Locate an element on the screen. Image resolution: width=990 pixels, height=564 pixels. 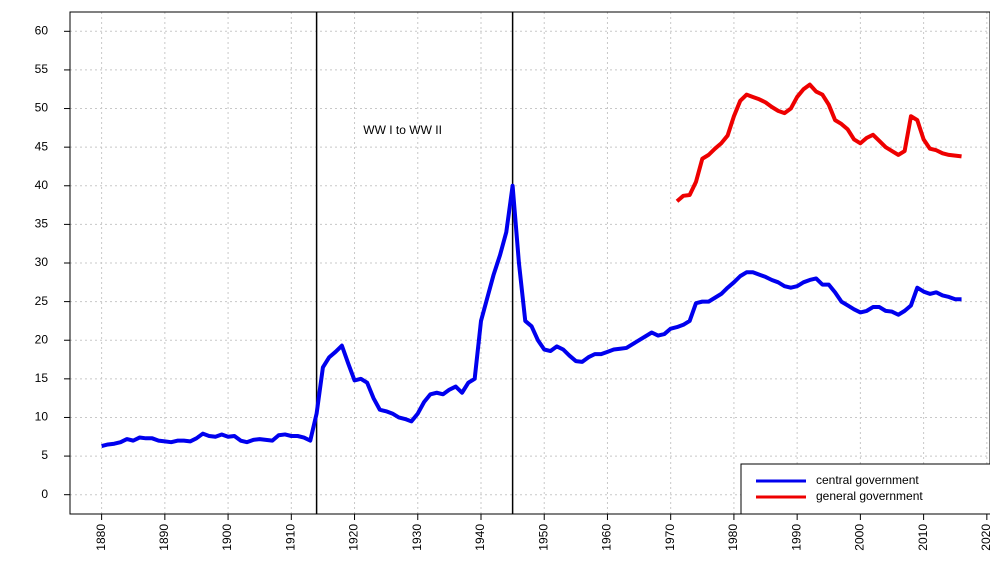
x-tick-label: 1950 is located at coordinates (543, 537).